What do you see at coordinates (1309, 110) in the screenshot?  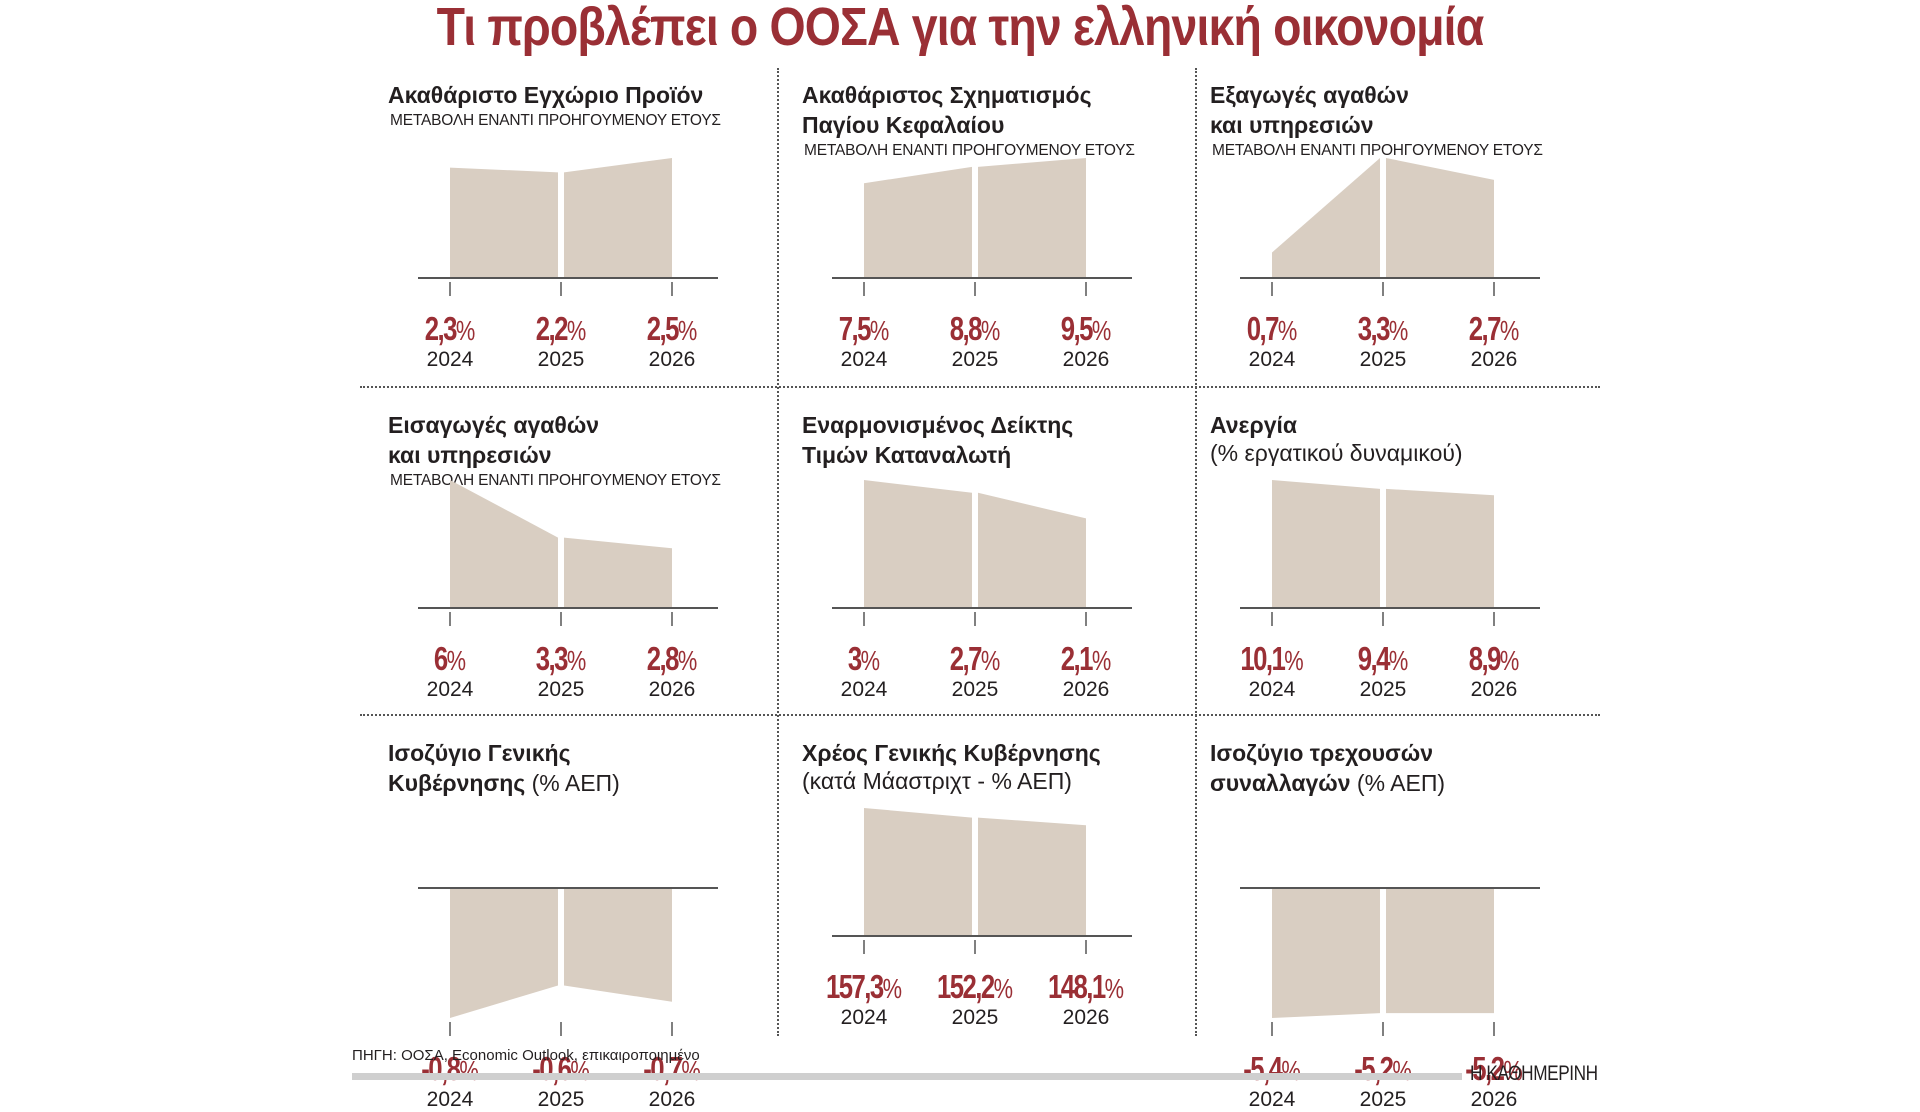 I see `chart-title: Εξαγωγές αγαθών και υπηρεσιών` at bounding box center [1309, 110].